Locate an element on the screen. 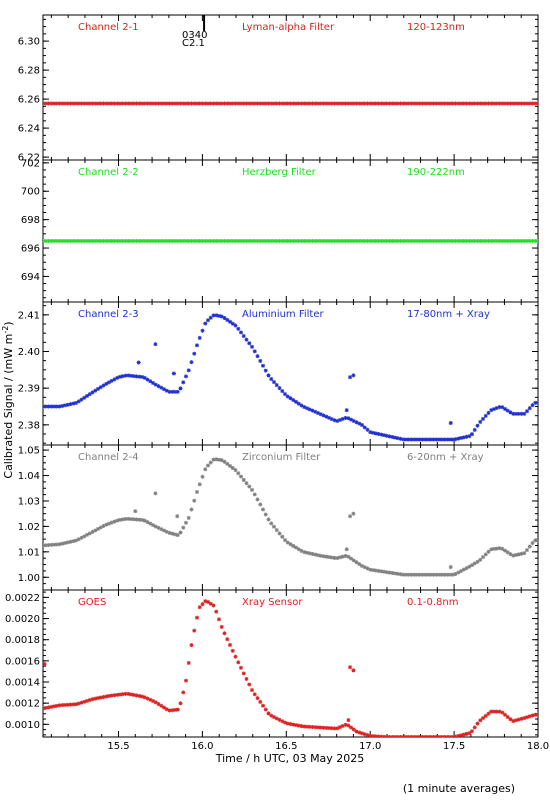  data-series is located at coordinates (290, 240).